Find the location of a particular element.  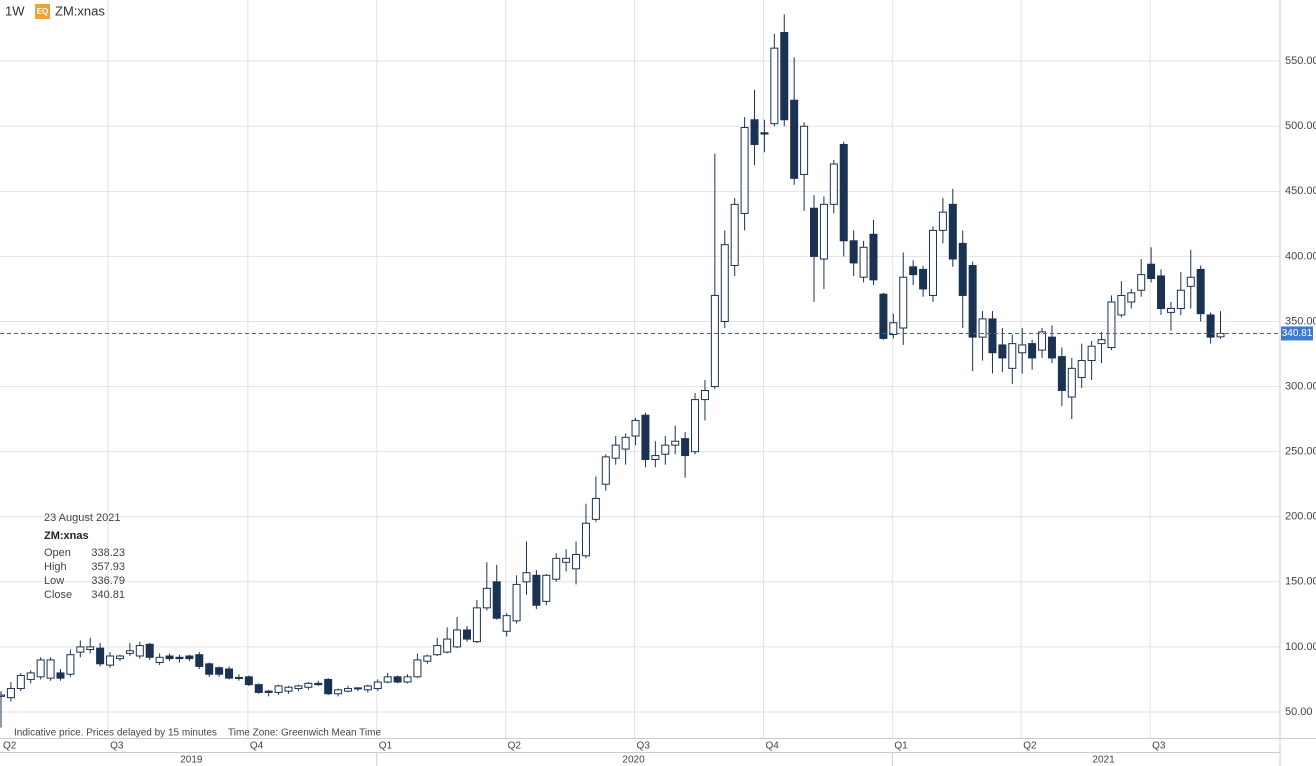

symbol: ZM:xnas is located at coordinates (80, 10).